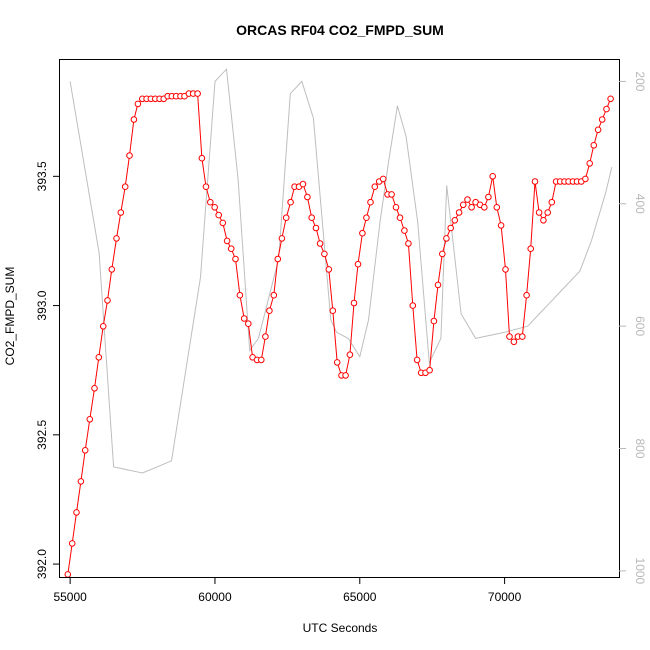  What do you see at coordinates (215, 597) in the screenshot?
I see `x-tick-label: 60000` at bounding box center [215, 597].